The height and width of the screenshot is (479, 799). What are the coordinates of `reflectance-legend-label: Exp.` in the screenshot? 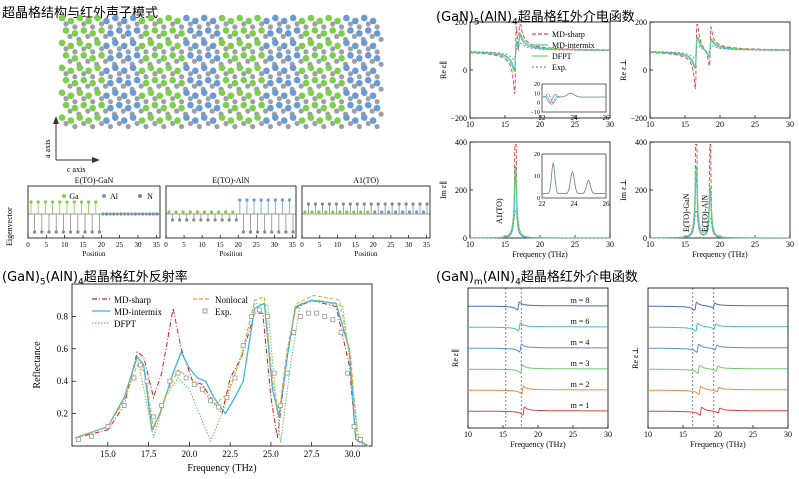 It's located at (223, 312).